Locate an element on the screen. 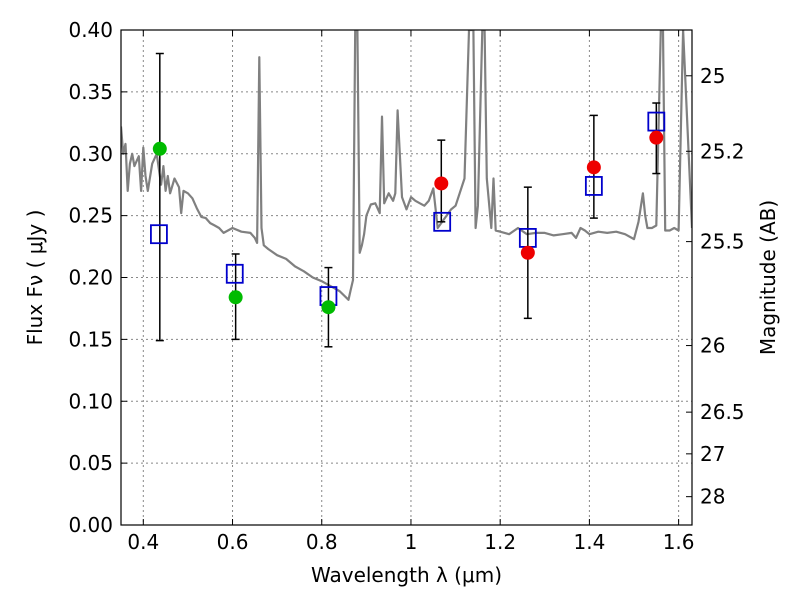 The image size is (800, 600). magnitude-tick-label: 26 is located at coordinates (712, 346).